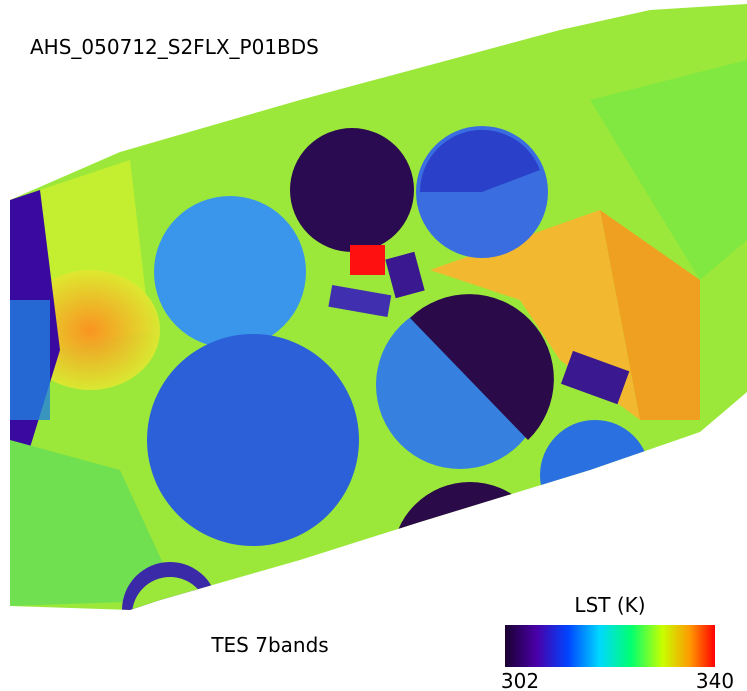 This screenshot has width=747, height=691. I want to click on image-title: AHS_050712_S2FLX_P01BDS, so click(174, 47).